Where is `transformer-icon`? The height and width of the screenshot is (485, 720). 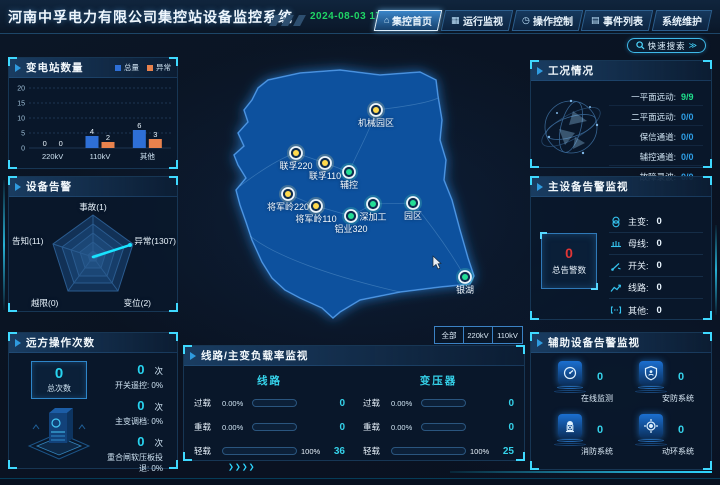
transformer-icon is located at coordinates (615, 222).